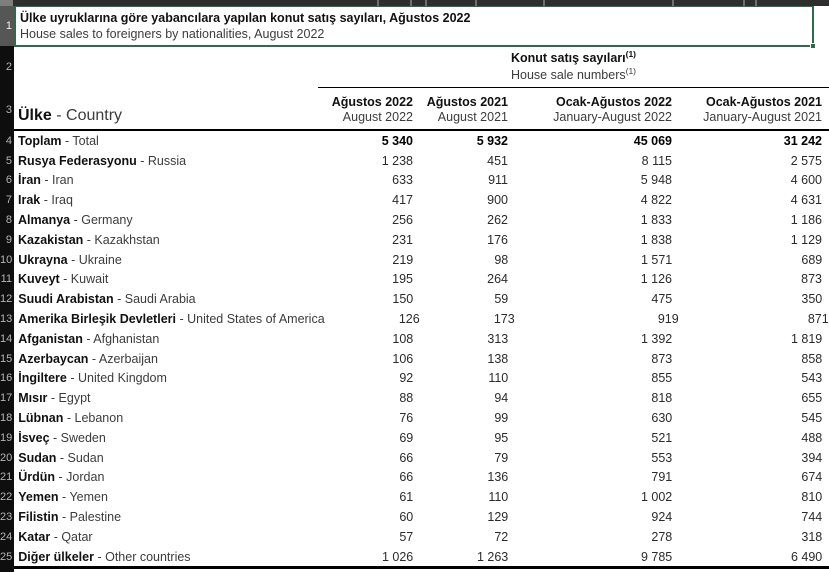 Image resolution: width=829 pixels, height=572 pixels. What do you see at coordinates (6, 3) in the screenshot?
I see `select-all-corner` at bounding box center [6, 3].